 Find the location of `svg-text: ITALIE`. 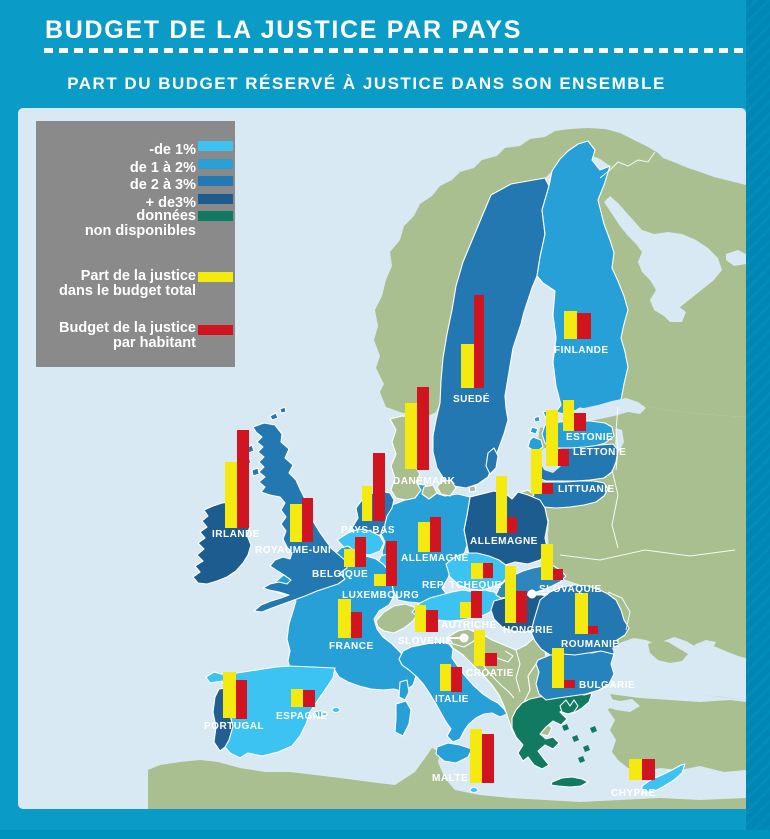

svg-text: ITALIE is located at coordinates (452, 699).